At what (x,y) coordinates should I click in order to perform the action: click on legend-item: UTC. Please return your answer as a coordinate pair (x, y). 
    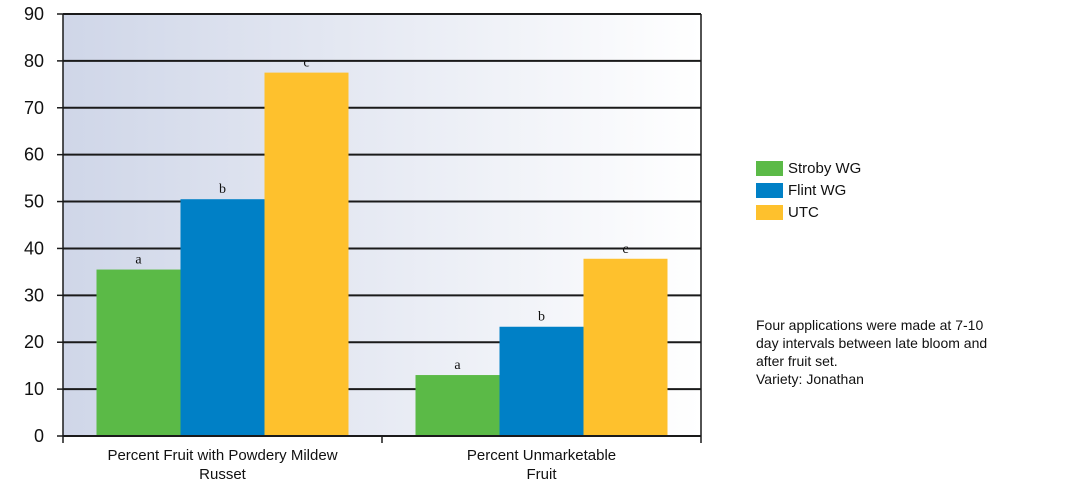
    Looking at the image, I should click on (808, 212).